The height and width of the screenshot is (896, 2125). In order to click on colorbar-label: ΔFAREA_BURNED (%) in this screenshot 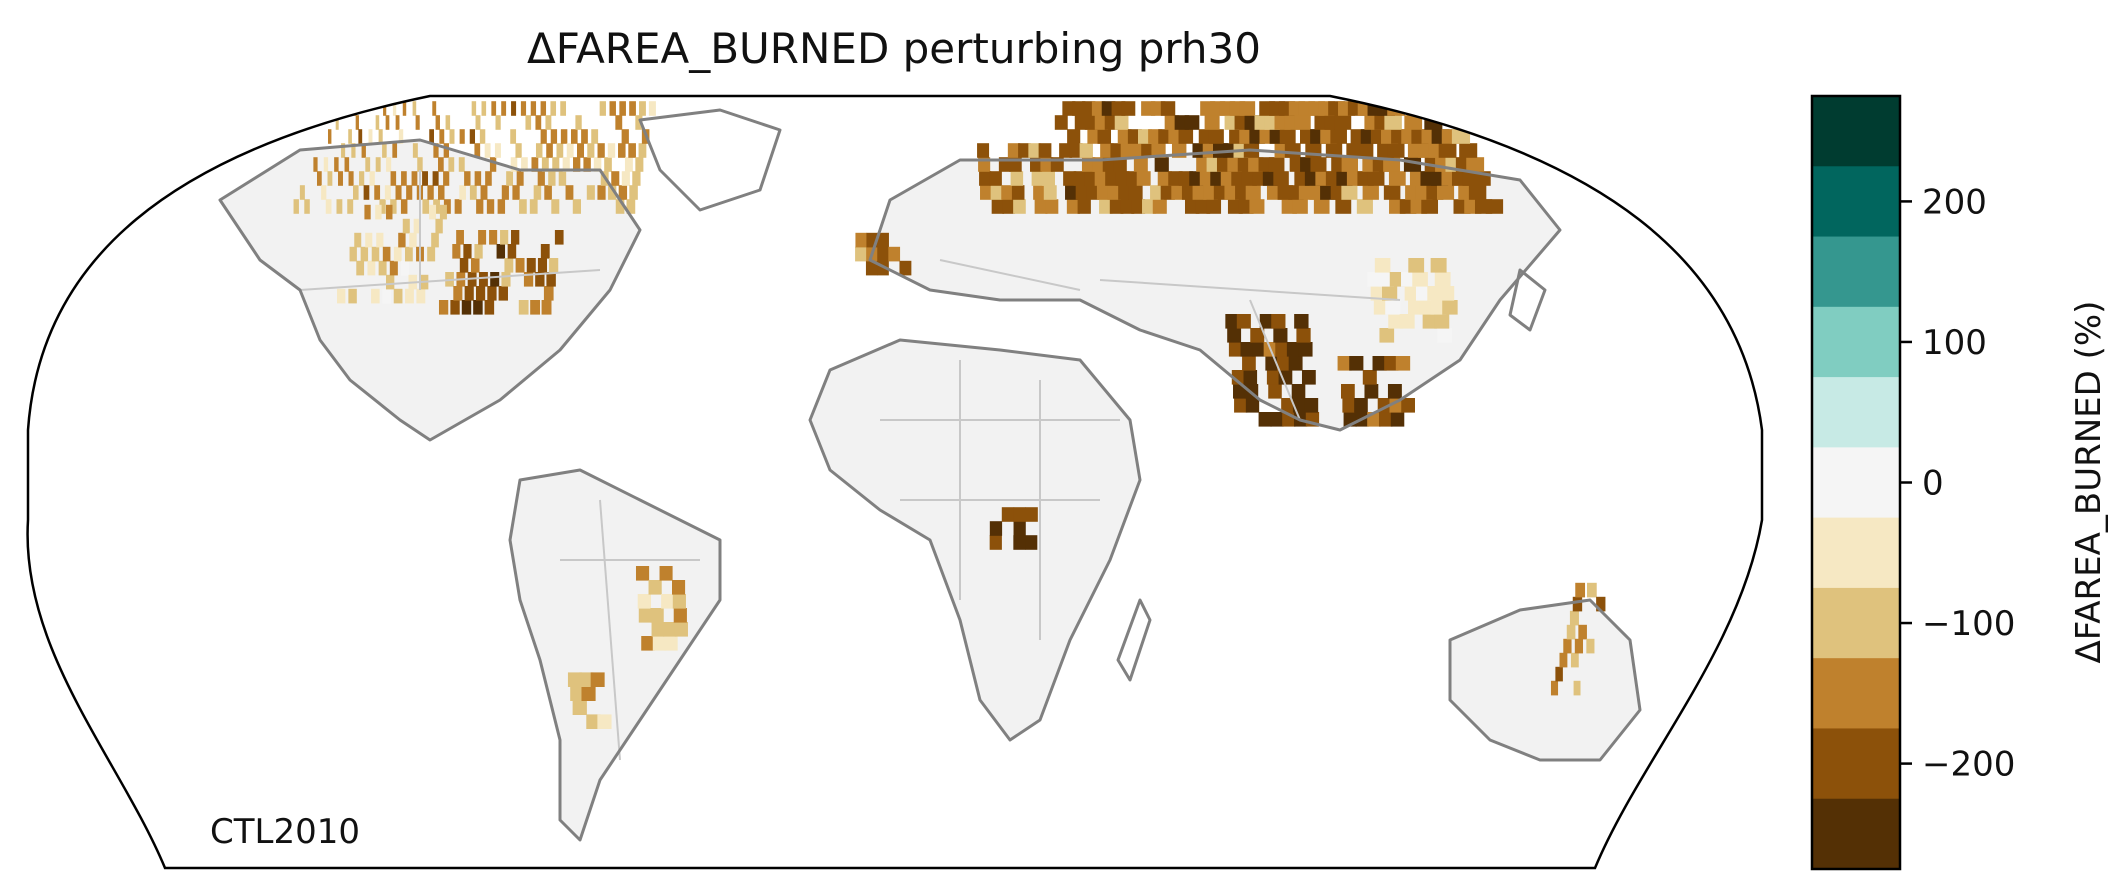, I will do `click(2089, 482)`.